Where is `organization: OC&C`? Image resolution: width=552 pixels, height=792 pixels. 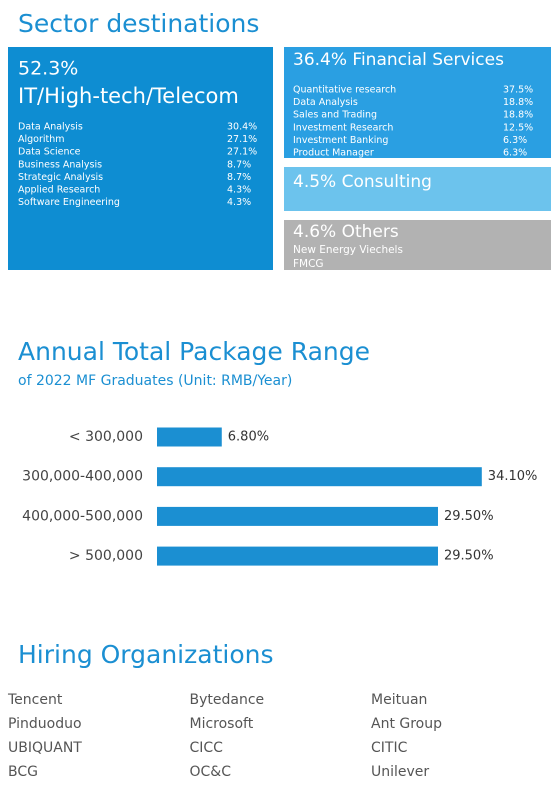 organization: OC&C is located at coordinates (211, 772).